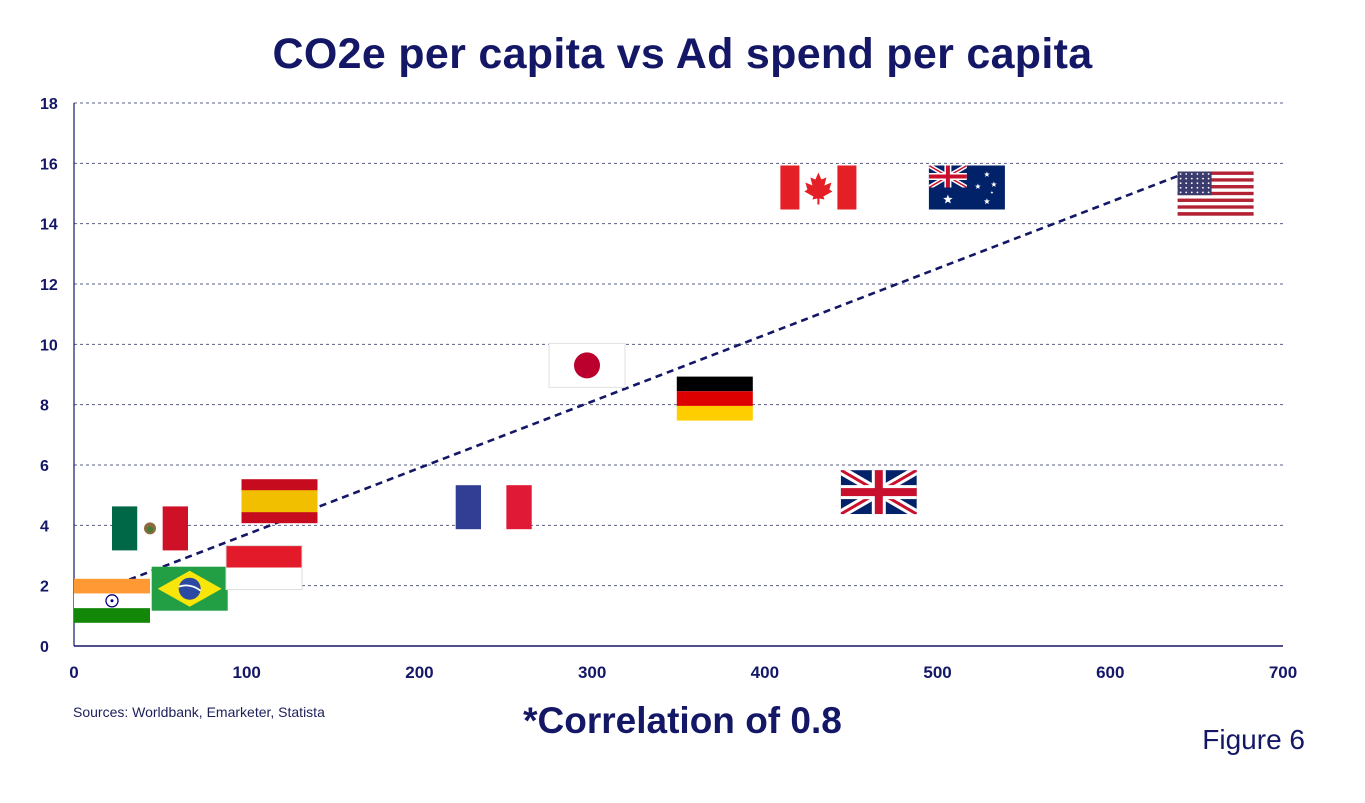 The height and width of the screenshot is (803, 1365). What do you see at coordinates (44, 406) in the screenshot?
I see `y-tick-label: 8` at bounding box center [44, 406].